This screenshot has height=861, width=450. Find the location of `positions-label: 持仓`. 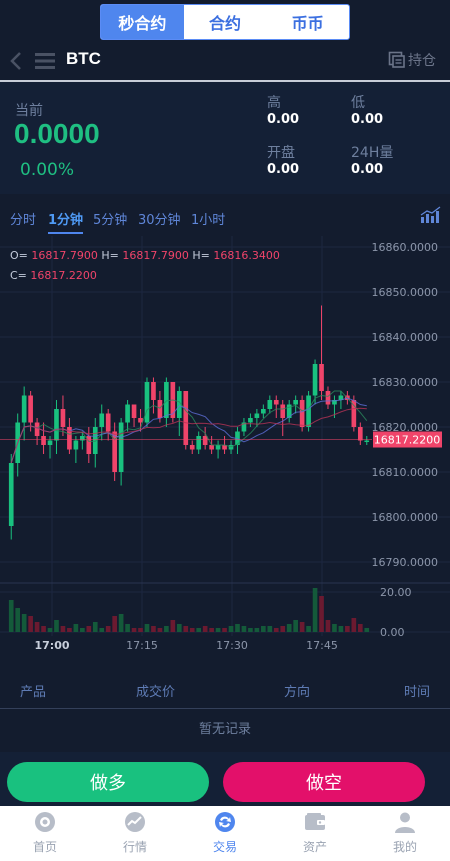

positions-label: 持仓 is located at coordinates (422, 61).